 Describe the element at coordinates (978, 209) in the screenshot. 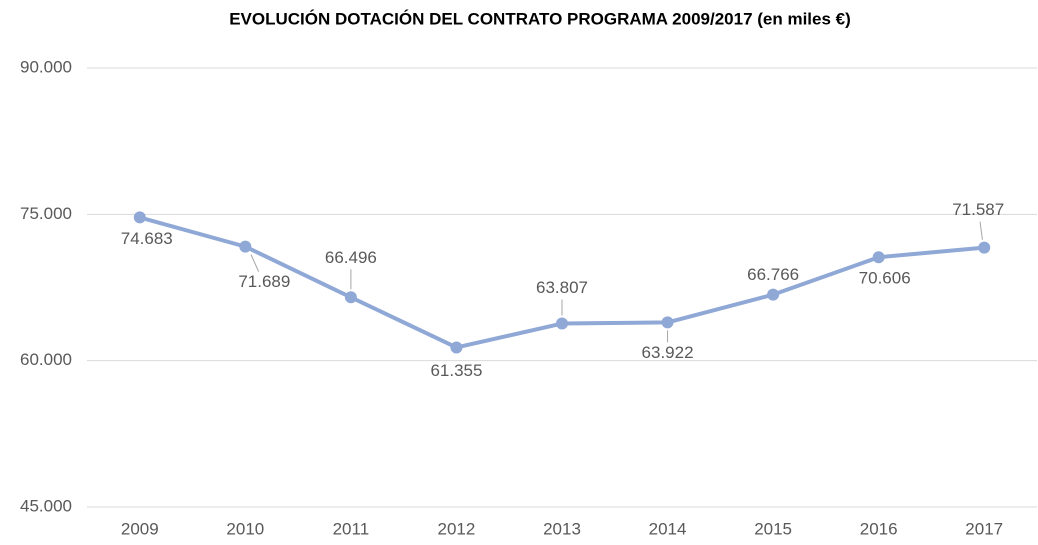

I see `data-label: 71.587` at that location.